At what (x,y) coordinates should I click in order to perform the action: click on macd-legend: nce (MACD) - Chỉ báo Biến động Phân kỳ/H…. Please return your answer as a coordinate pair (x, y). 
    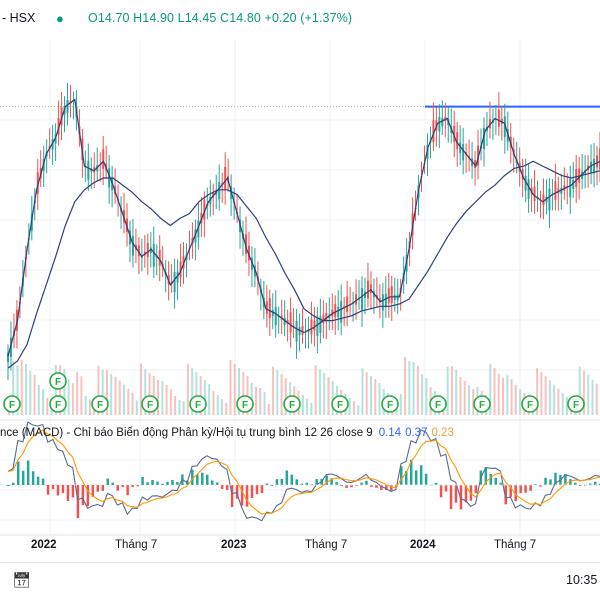
    Looking at the image, I should click on (227, 433).